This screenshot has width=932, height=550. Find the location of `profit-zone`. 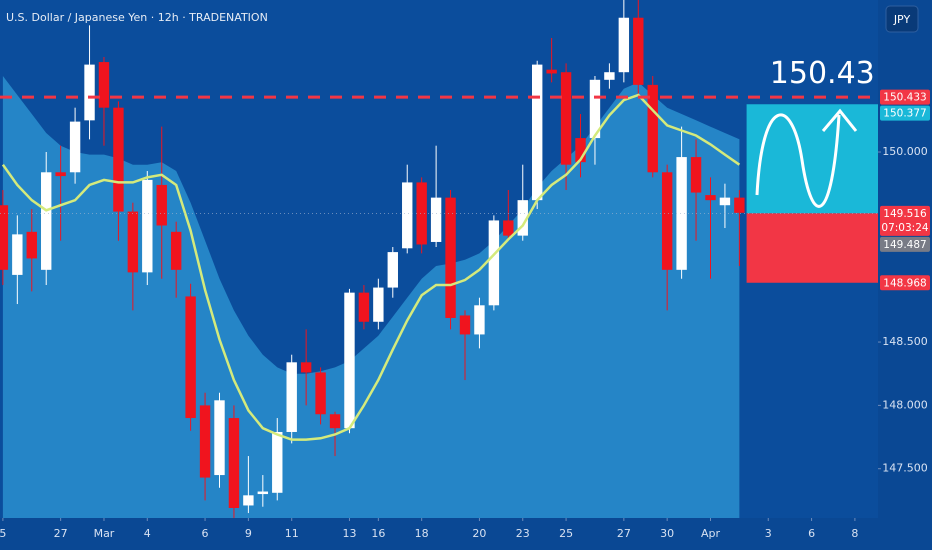

profit-zone is located at coordinates (812, 159).